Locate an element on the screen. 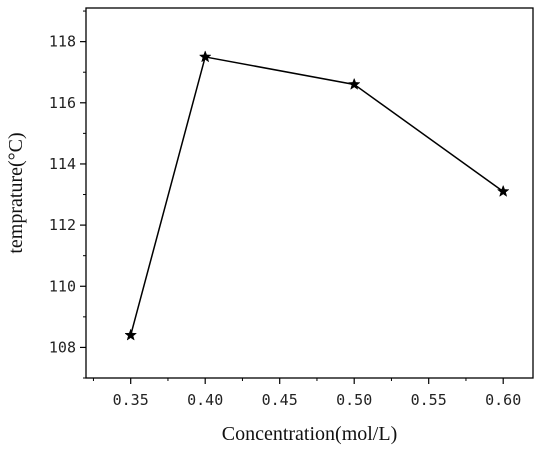  y-tick-label: 112 is located at coordinates (62, 225).